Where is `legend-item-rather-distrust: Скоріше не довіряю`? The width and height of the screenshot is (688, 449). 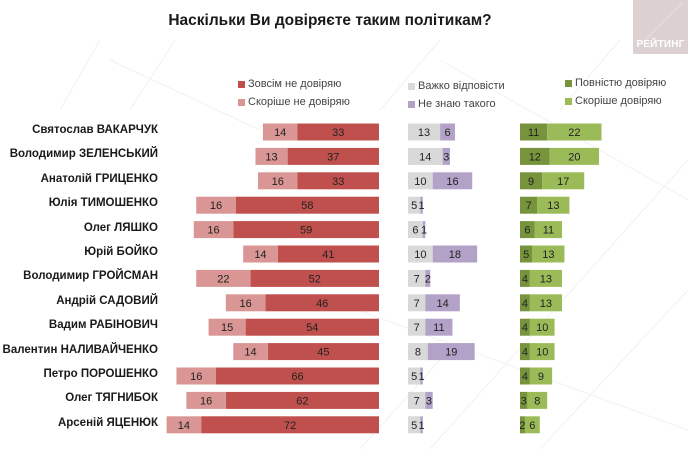
legend-item-rather-distrust: Скоріше не довіряю is located at coordinates (294, 102).